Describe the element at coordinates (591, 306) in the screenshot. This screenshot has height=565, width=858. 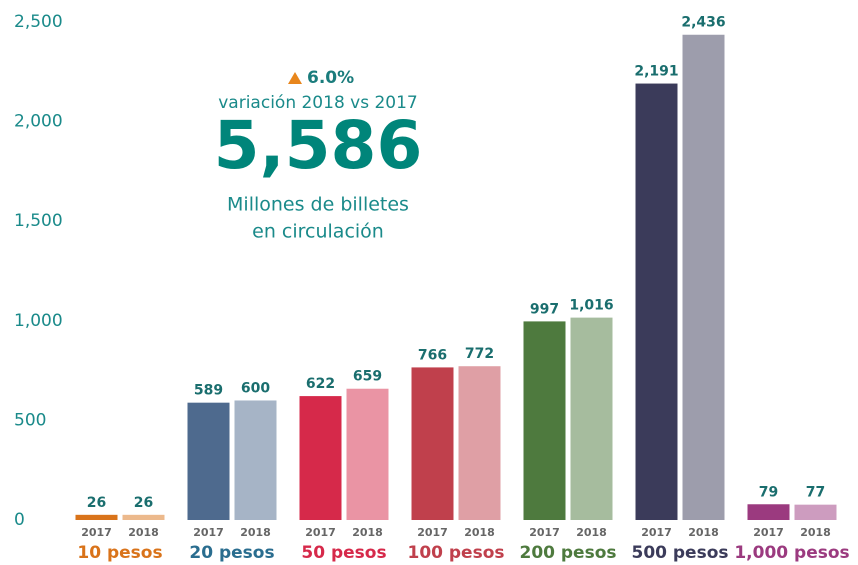
I see `value-label: 1,016` at that location.